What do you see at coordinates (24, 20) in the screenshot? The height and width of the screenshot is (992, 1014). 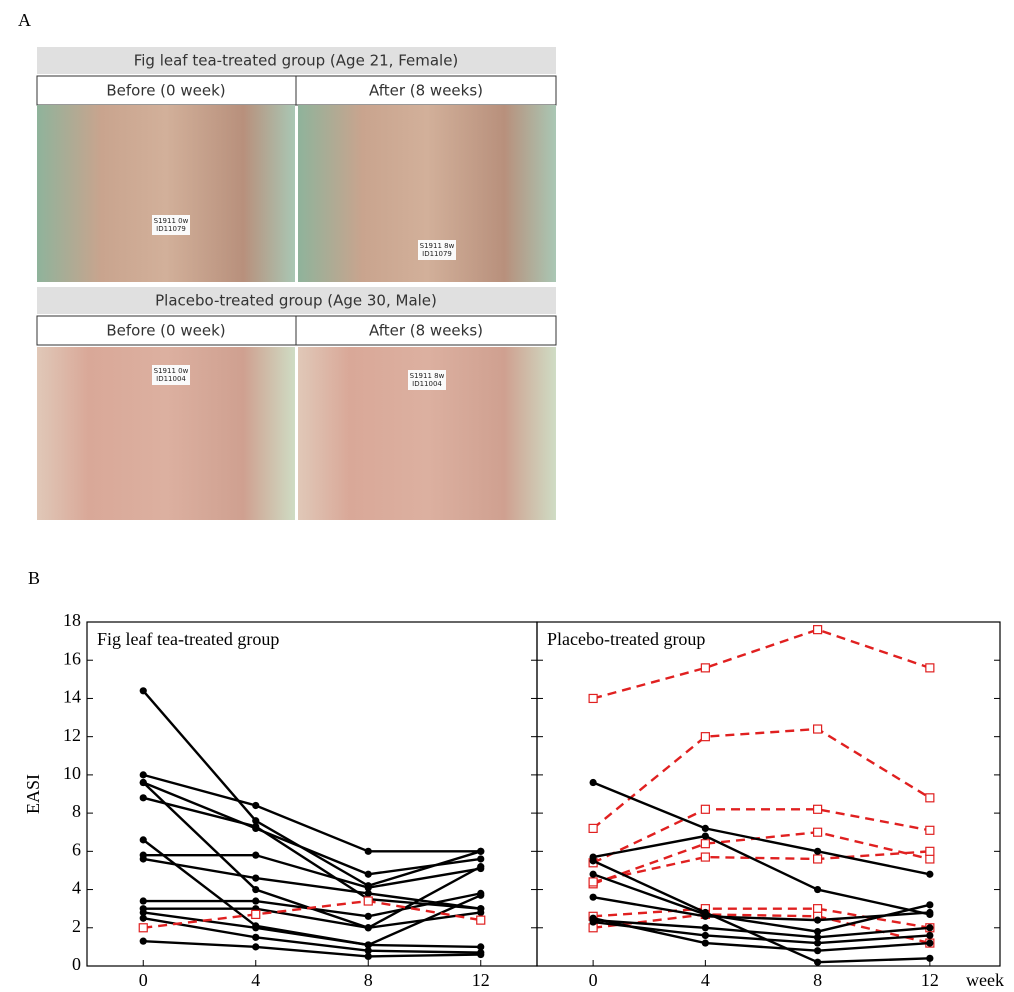 I see `panel-label: A` at bounding box center [24, 20].